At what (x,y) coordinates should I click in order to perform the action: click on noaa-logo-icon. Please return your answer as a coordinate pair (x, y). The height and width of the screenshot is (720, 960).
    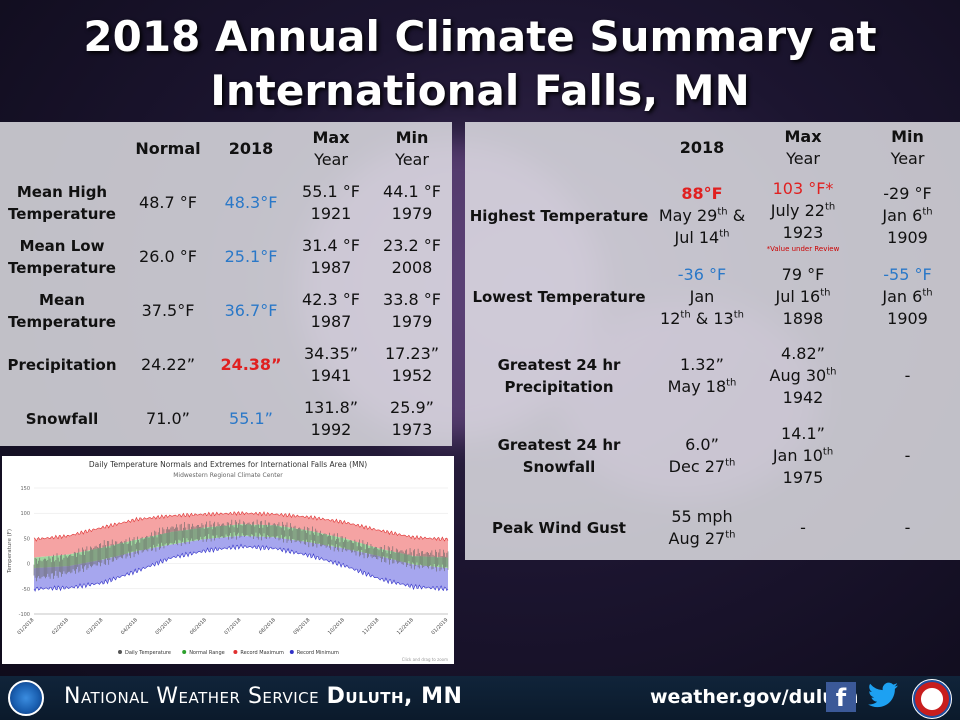
    Looking at the image, I should click on (26, 698).